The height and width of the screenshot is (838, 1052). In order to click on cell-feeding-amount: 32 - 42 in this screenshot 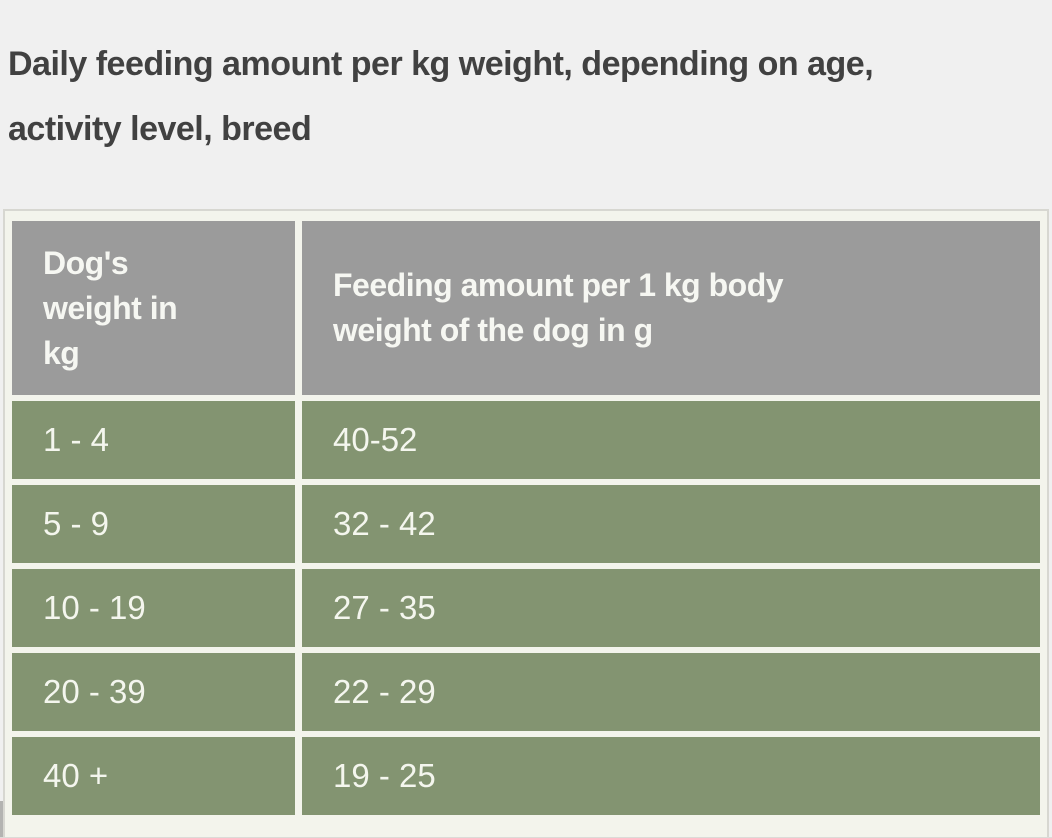, I will do `click(671, 524)`.